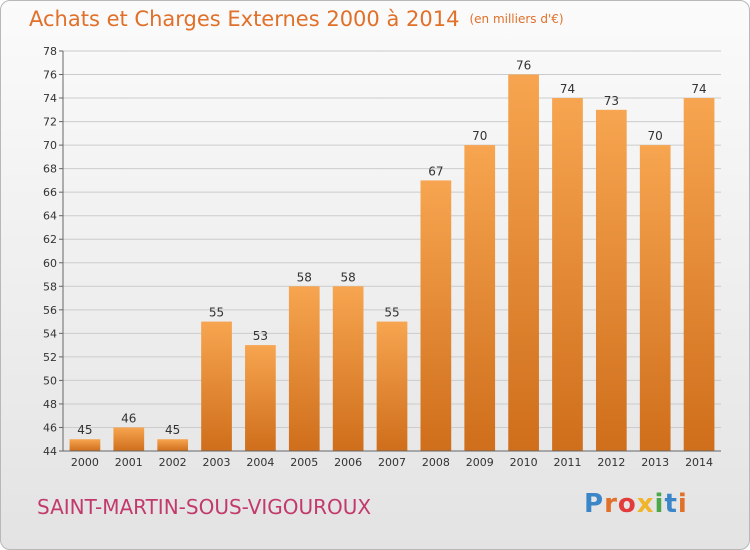  What do you see at coordinates (50, 286) in the screenshot?
I see `y-tick-label: 58` at bounding box center [50, 286].